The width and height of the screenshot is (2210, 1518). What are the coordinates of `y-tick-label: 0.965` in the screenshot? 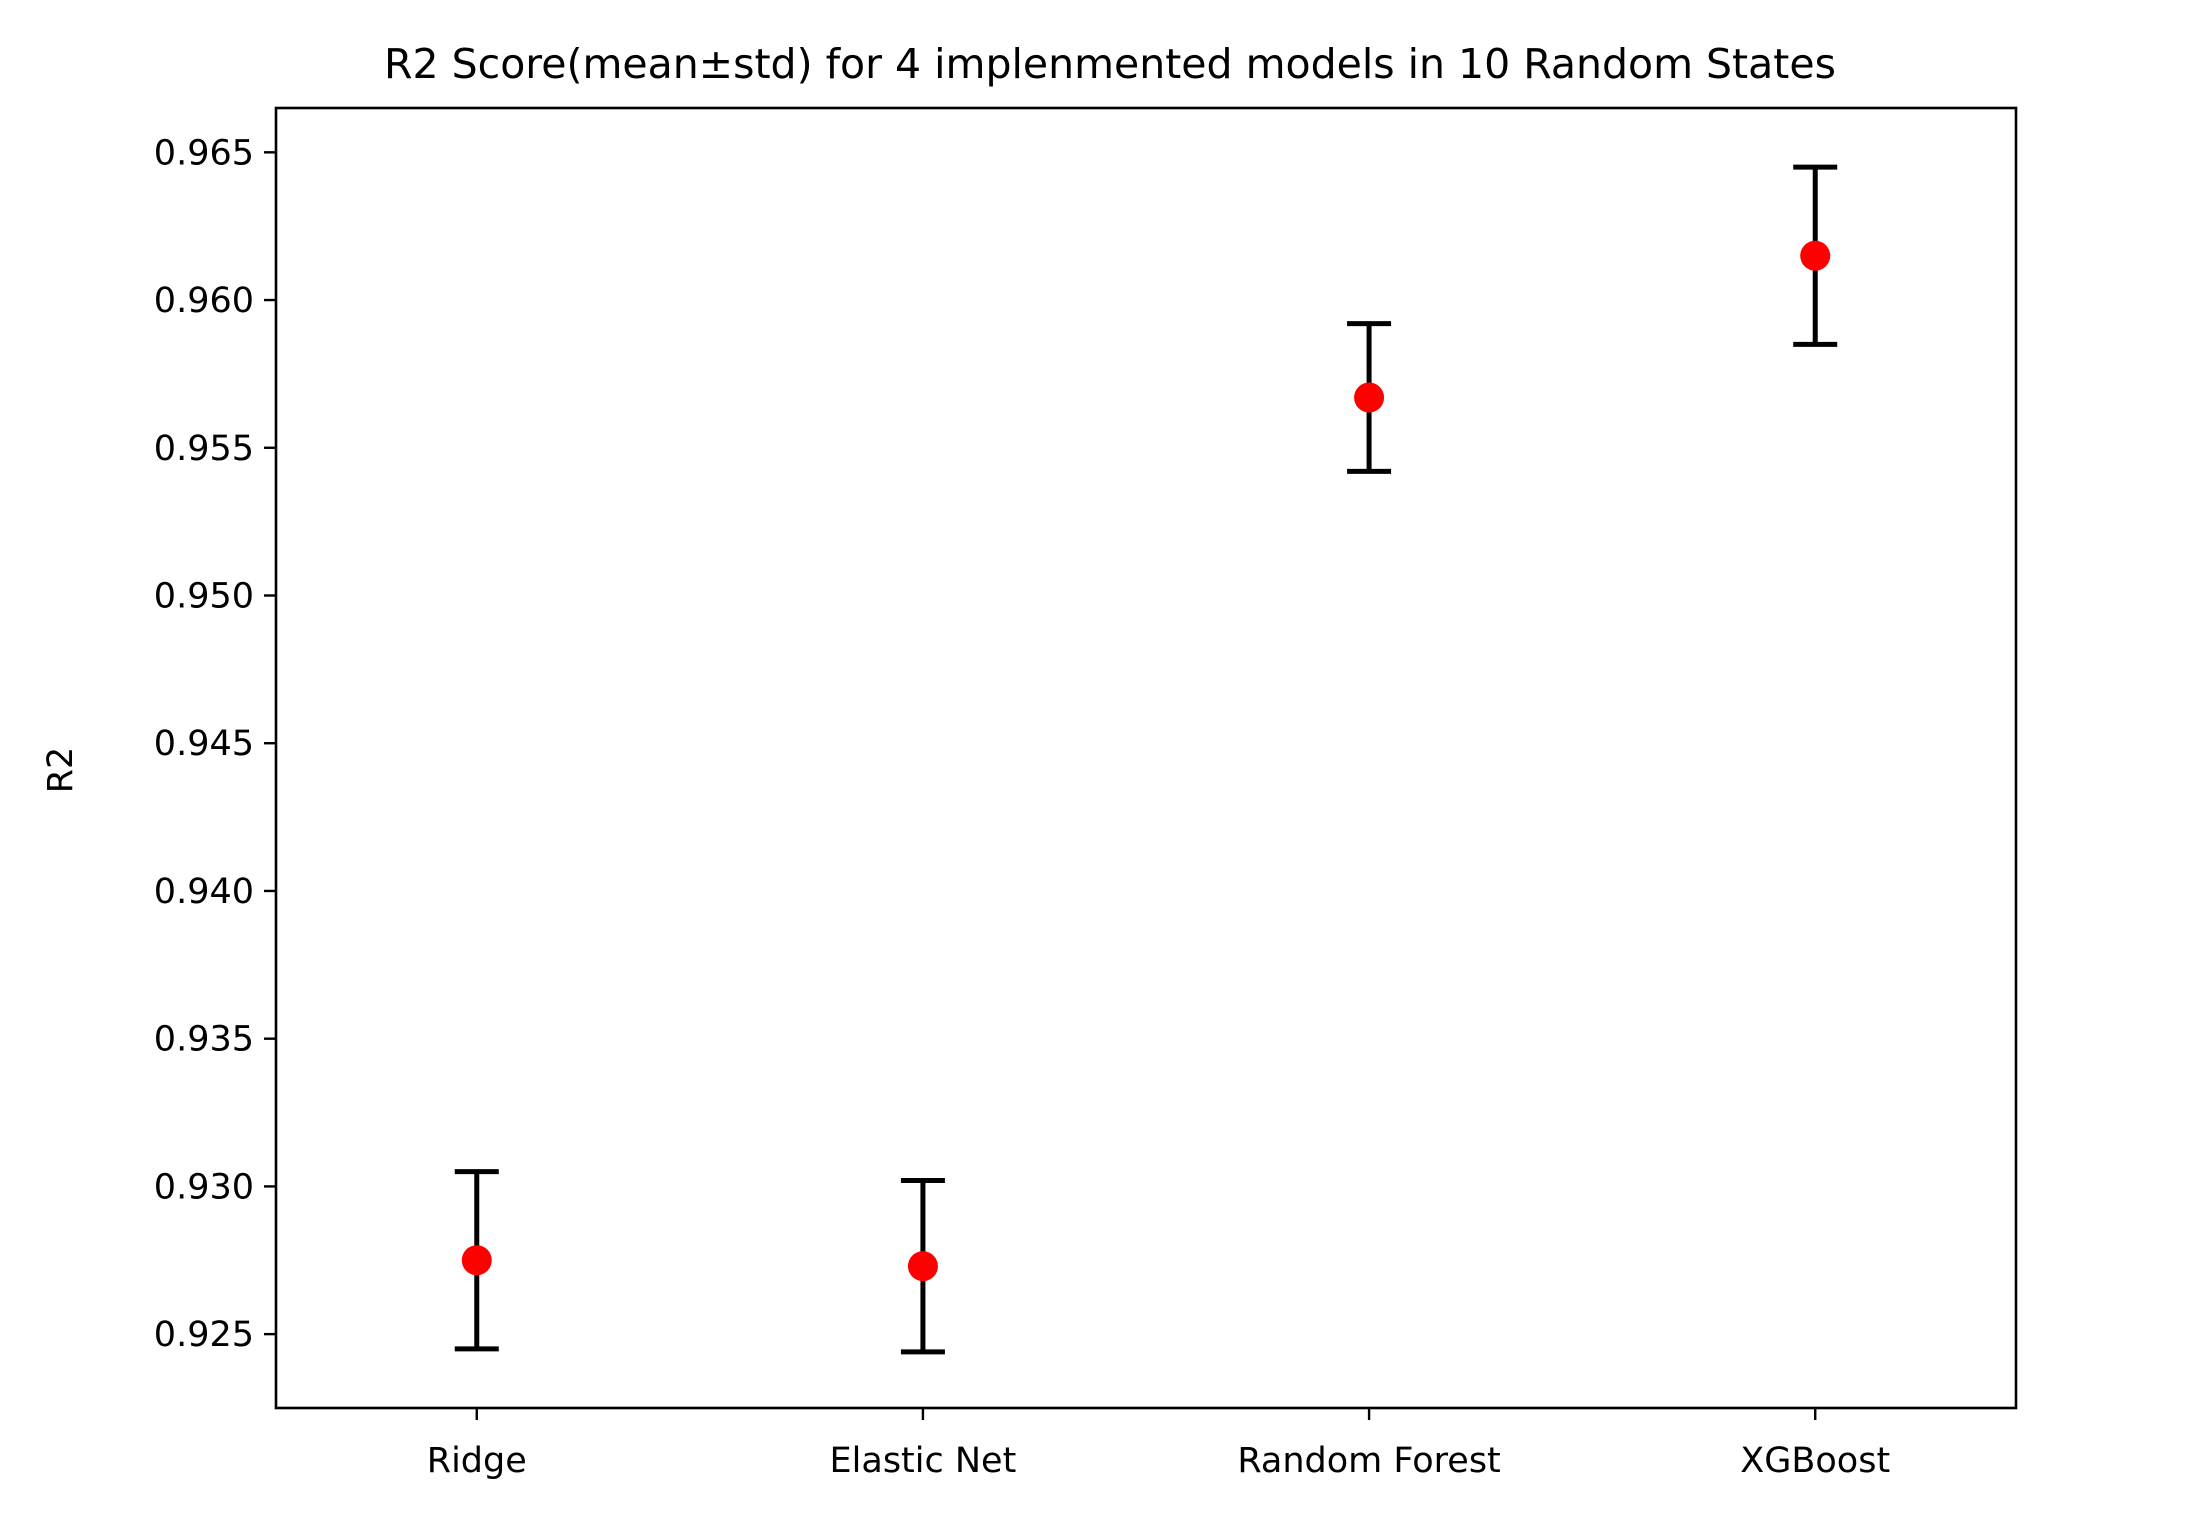 It's located at (204, 153).